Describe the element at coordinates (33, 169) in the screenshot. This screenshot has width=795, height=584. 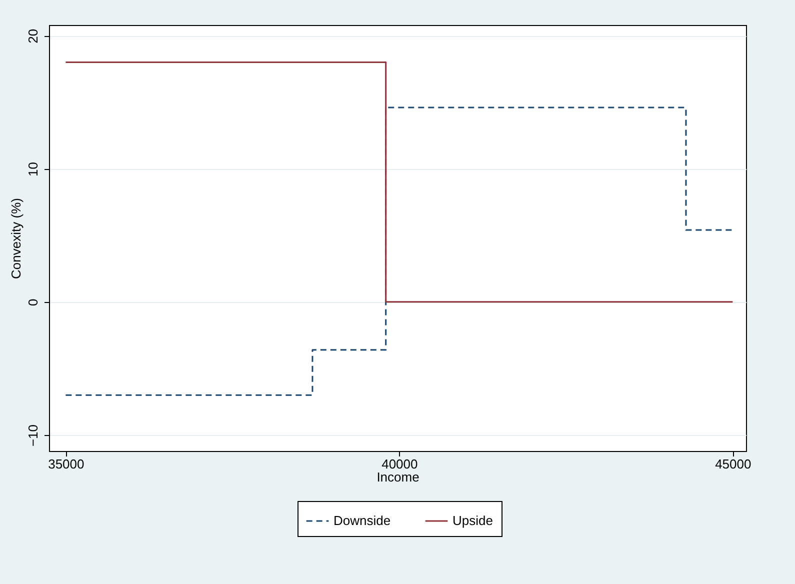
I see `y-tick-label: 10` at that location.